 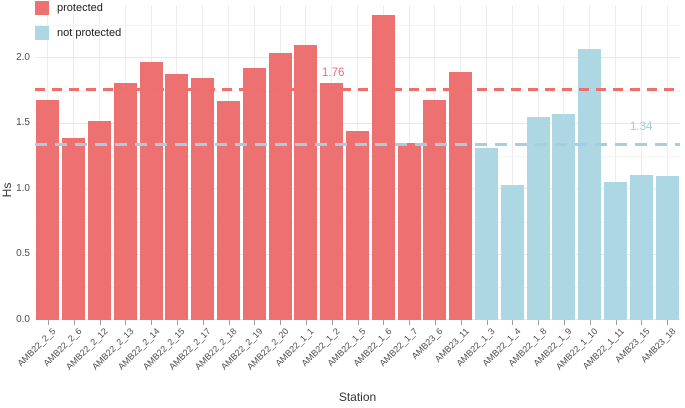 I want to click on y-tick-label: 2.0, so click(x=23, y=57).